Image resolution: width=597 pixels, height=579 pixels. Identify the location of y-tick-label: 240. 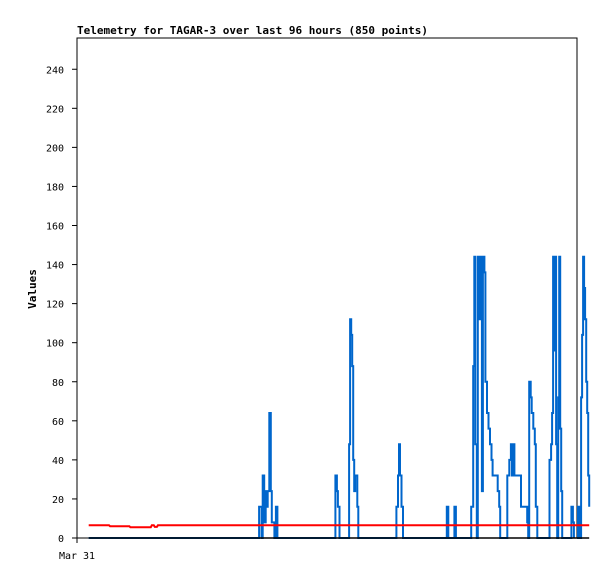
(55, 70).